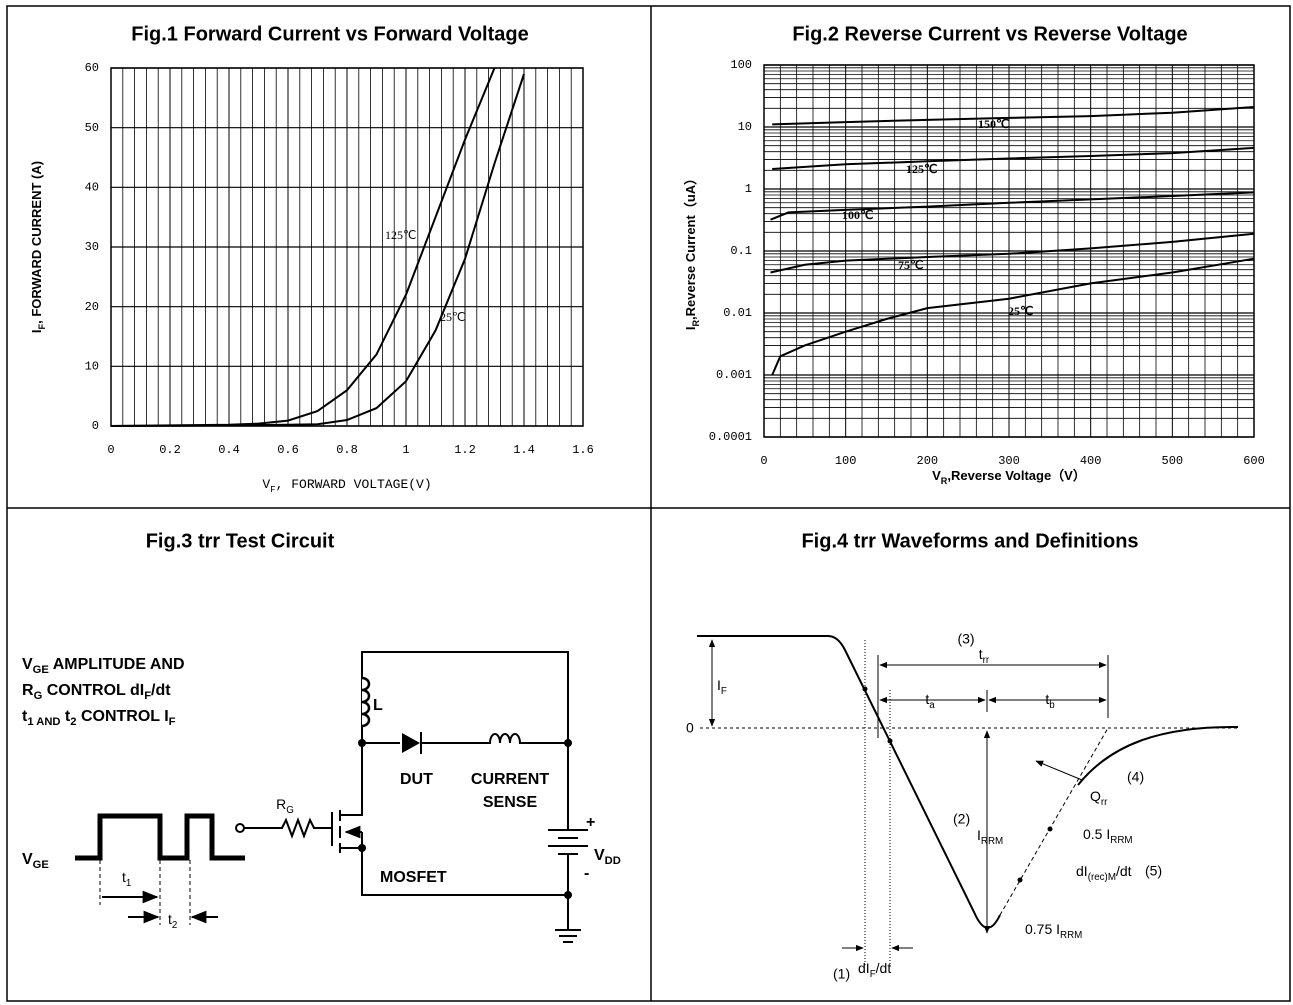 The width and height of the screenshot is (1293, 1005). Describe the element at coordinates (1153, 871) in the screenshot. I see `label: (5)` at that location.